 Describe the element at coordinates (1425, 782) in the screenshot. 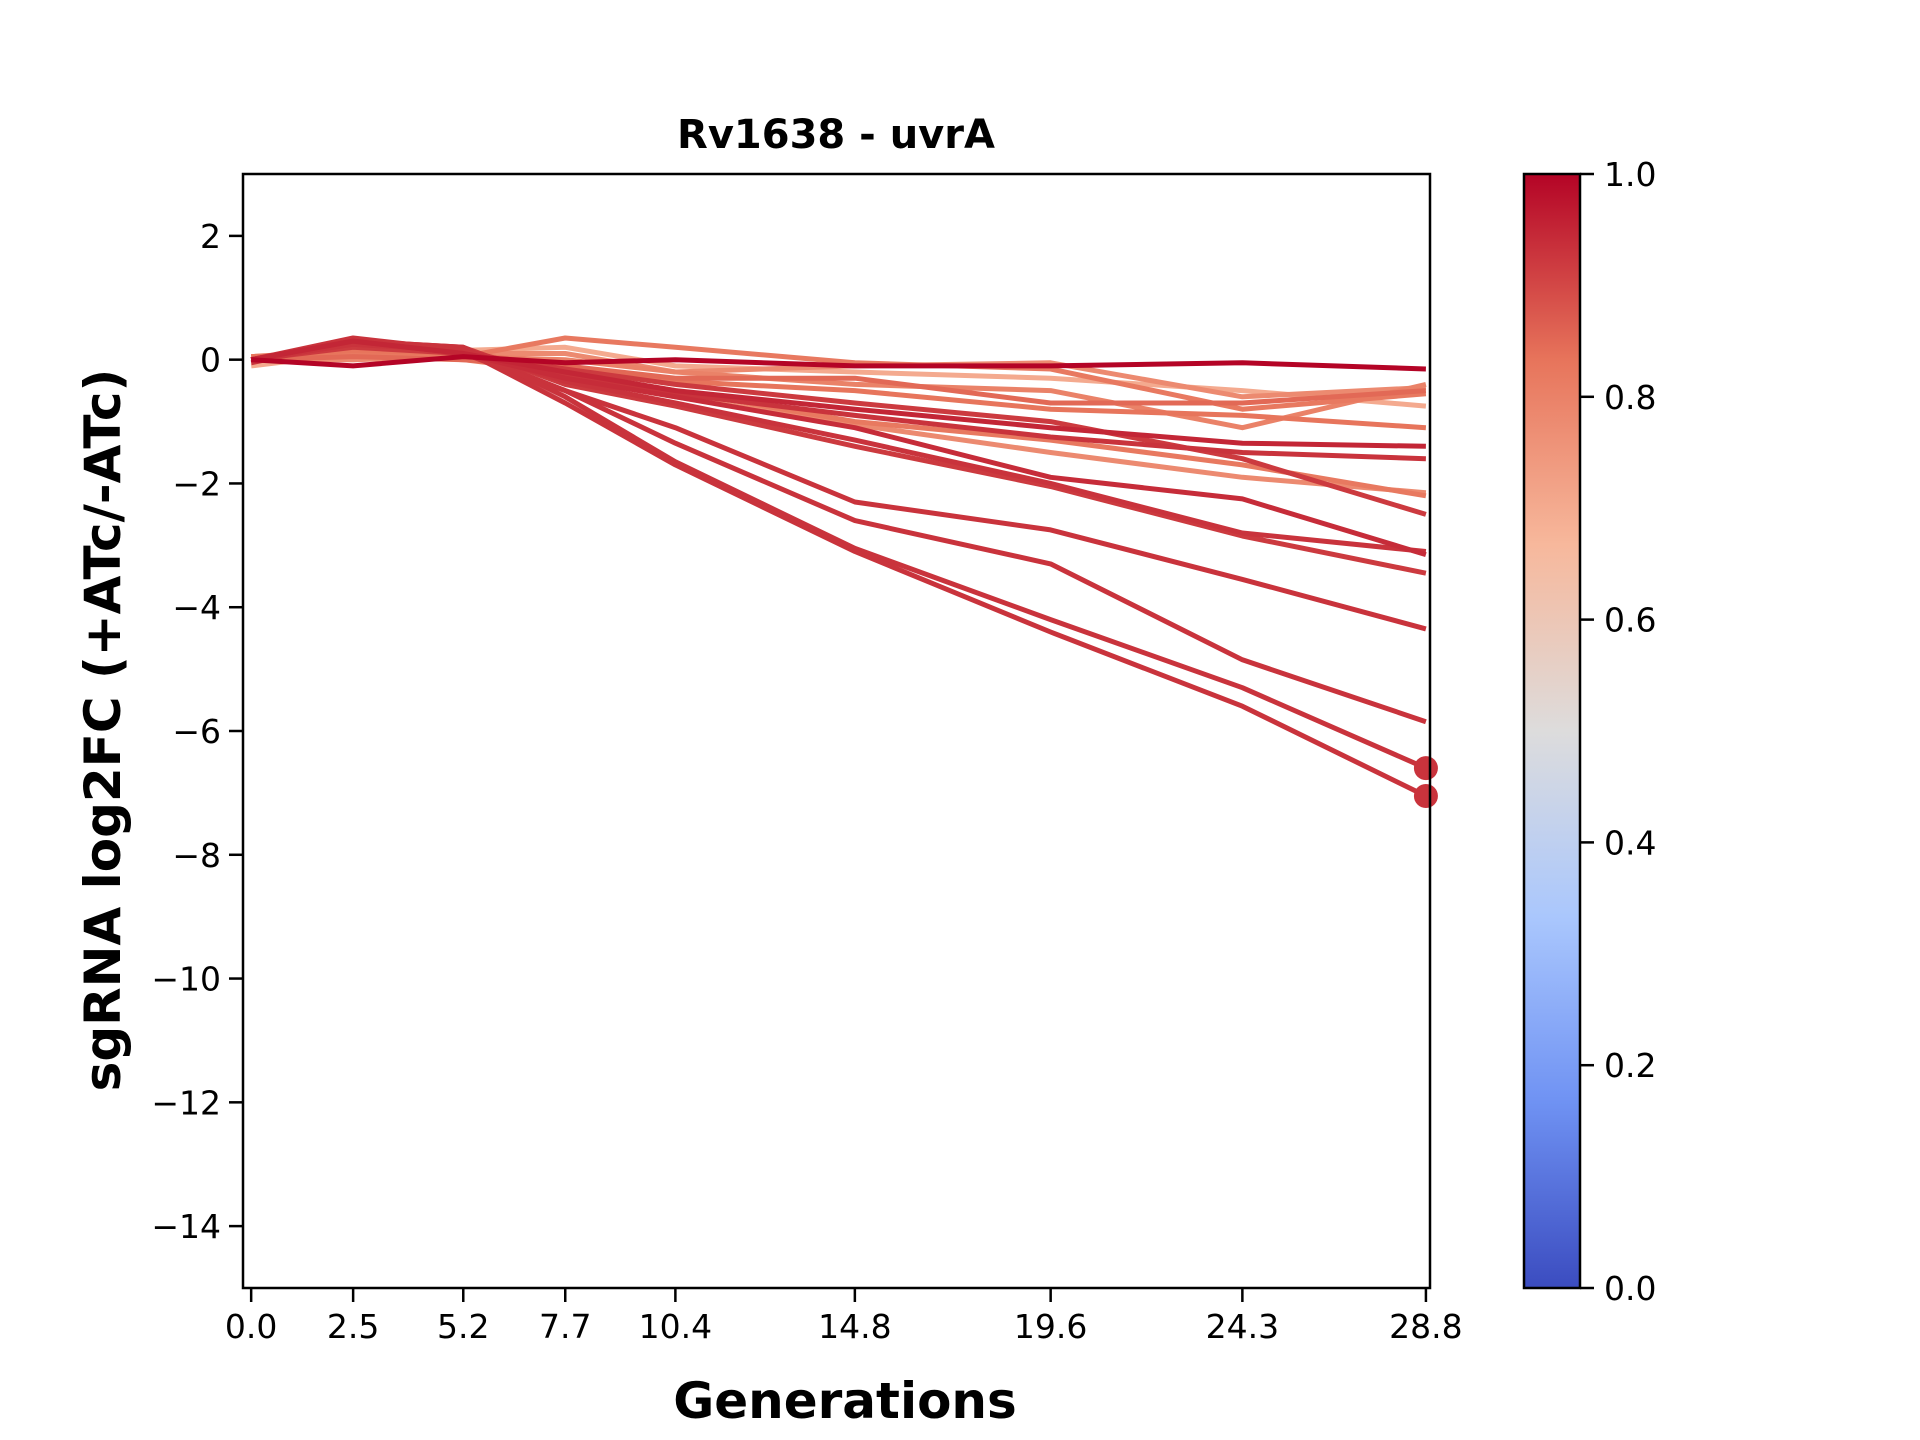

I see `highlighted-points` at that location.